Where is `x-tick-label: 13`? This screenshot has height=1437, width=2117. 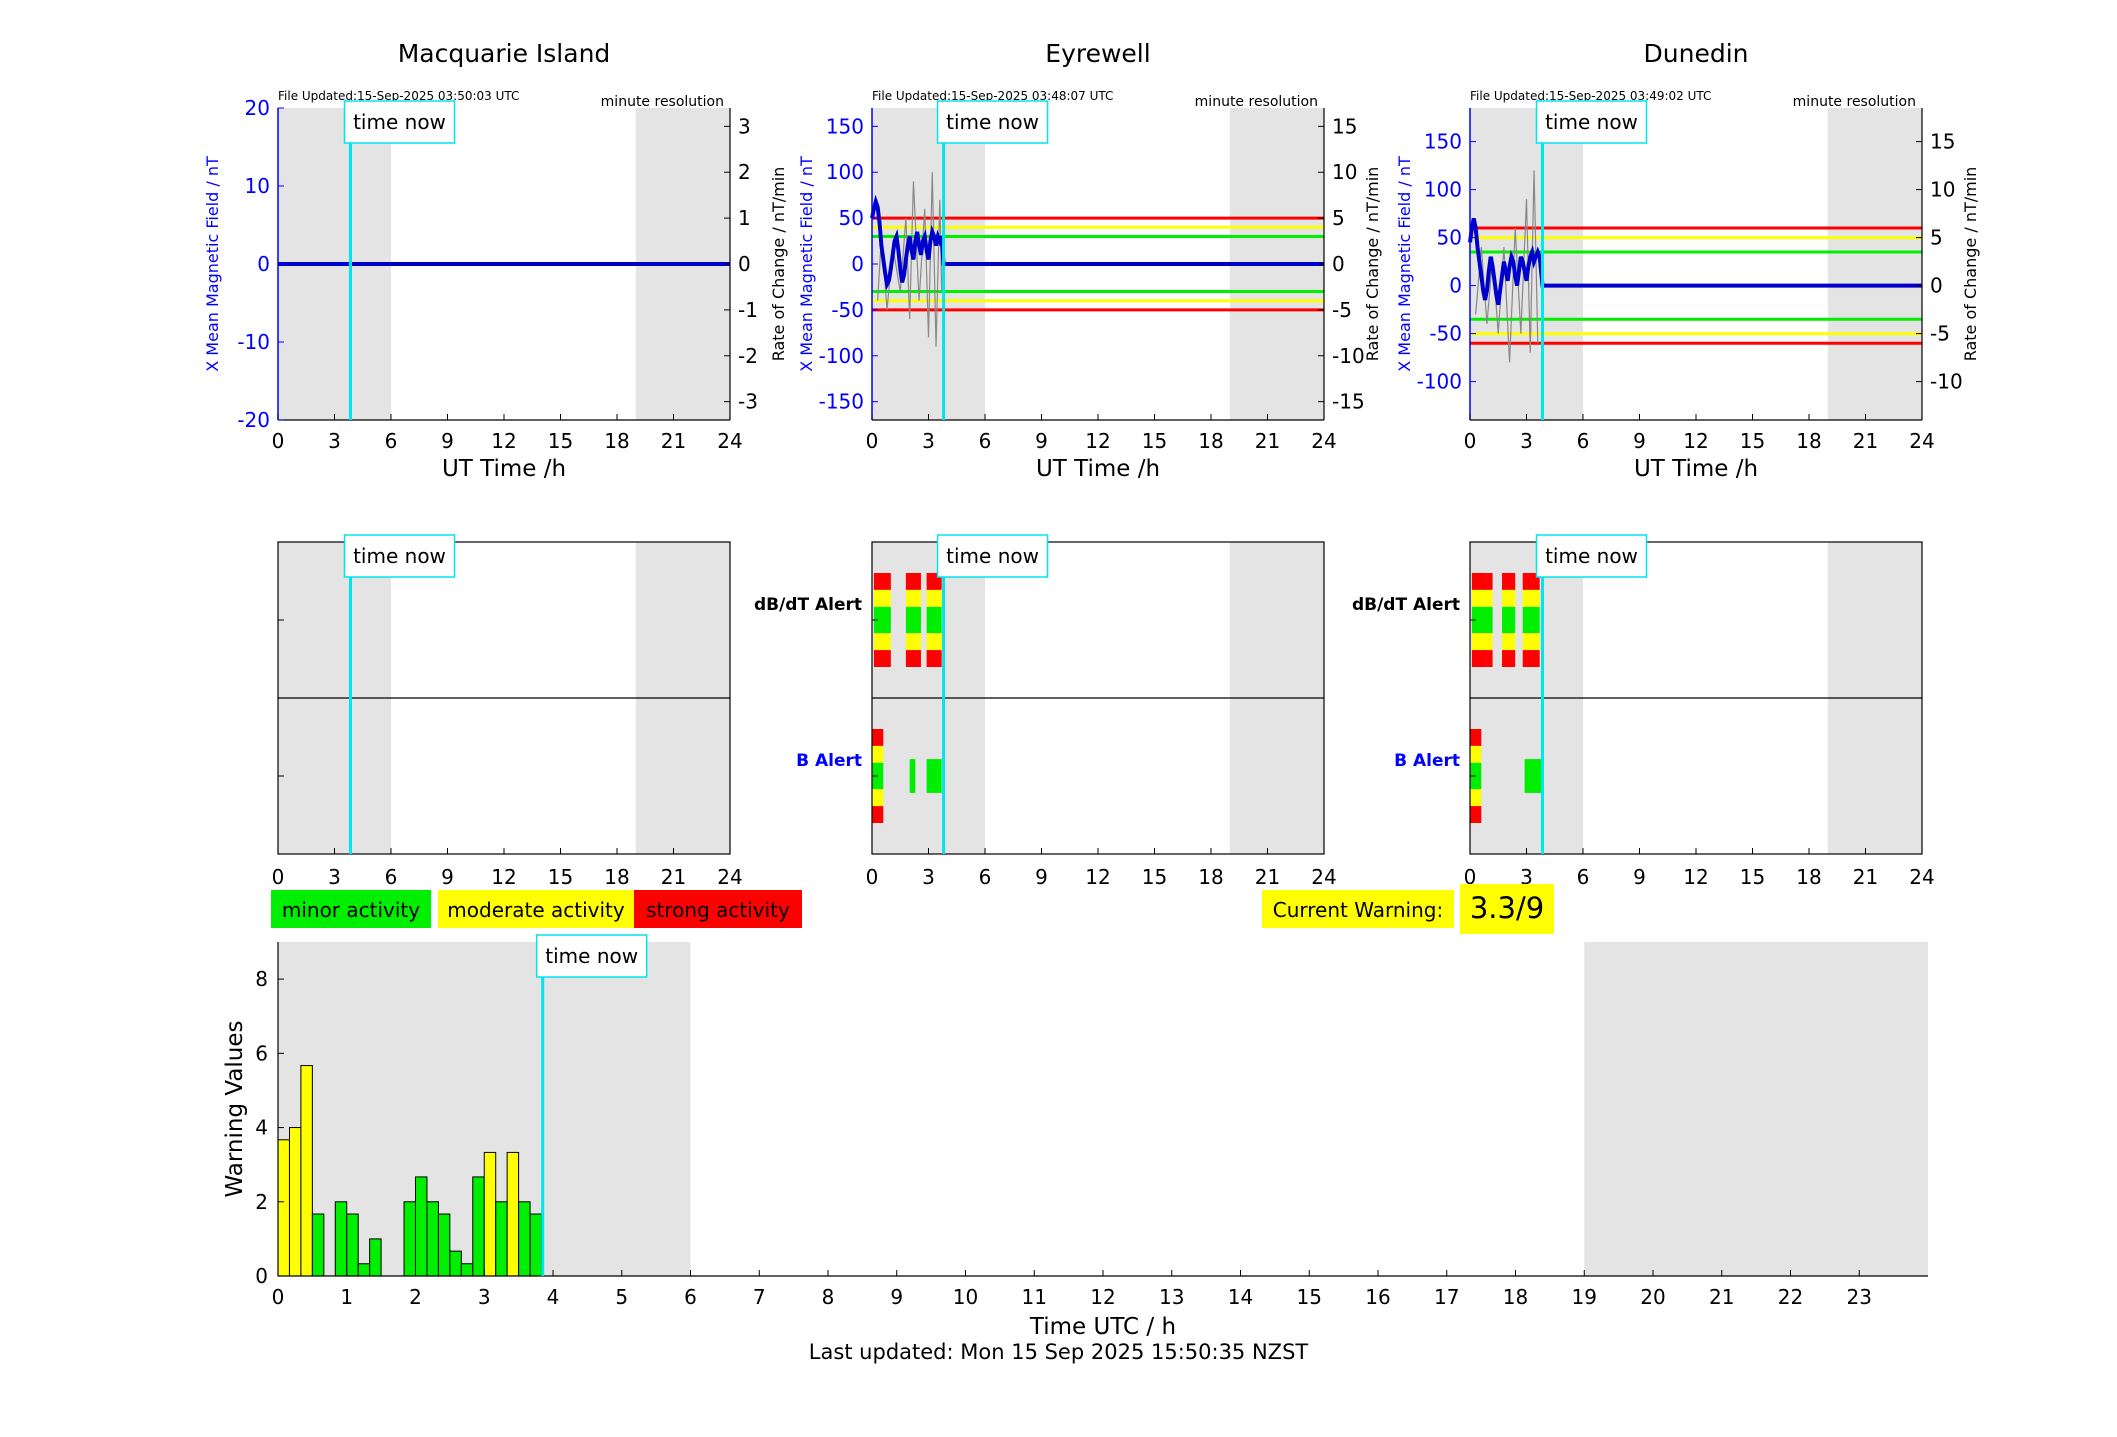 x-tick-label: 13 is located at coordinates (1171, 1297).